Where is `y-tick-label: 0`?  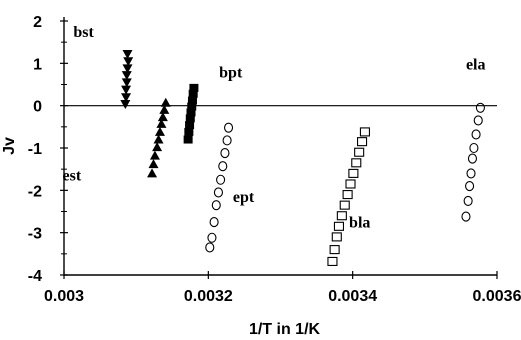 y-tick-label: 0 is located at coordinates (37, 107).